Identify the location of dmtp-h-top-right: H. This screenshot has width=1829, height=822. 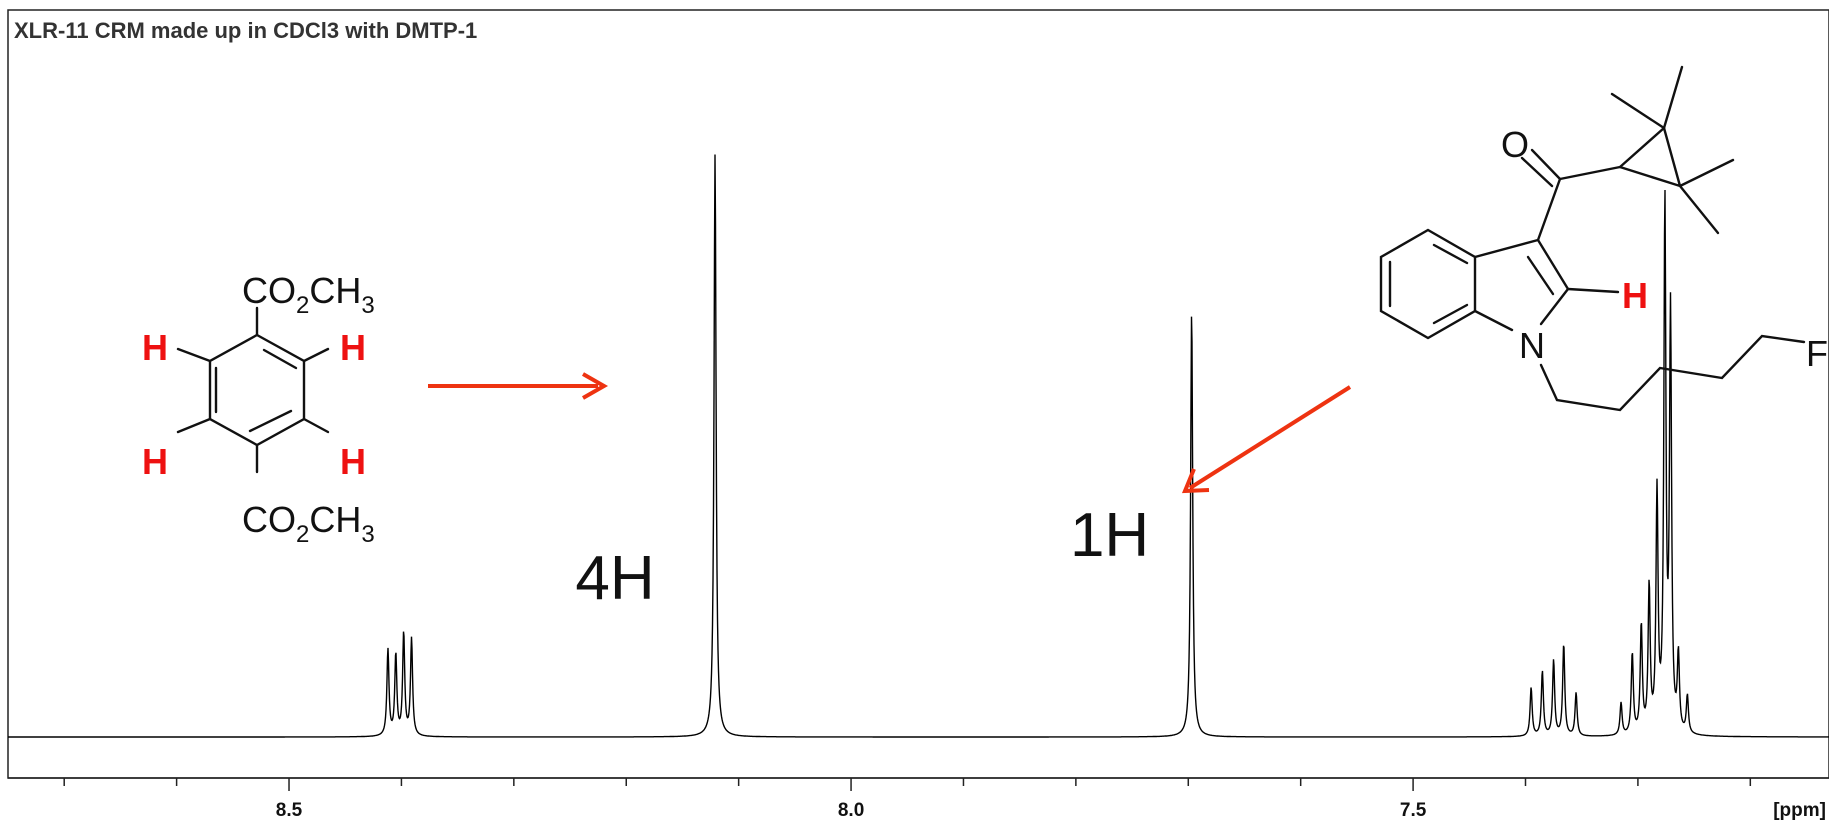
(353, 347).